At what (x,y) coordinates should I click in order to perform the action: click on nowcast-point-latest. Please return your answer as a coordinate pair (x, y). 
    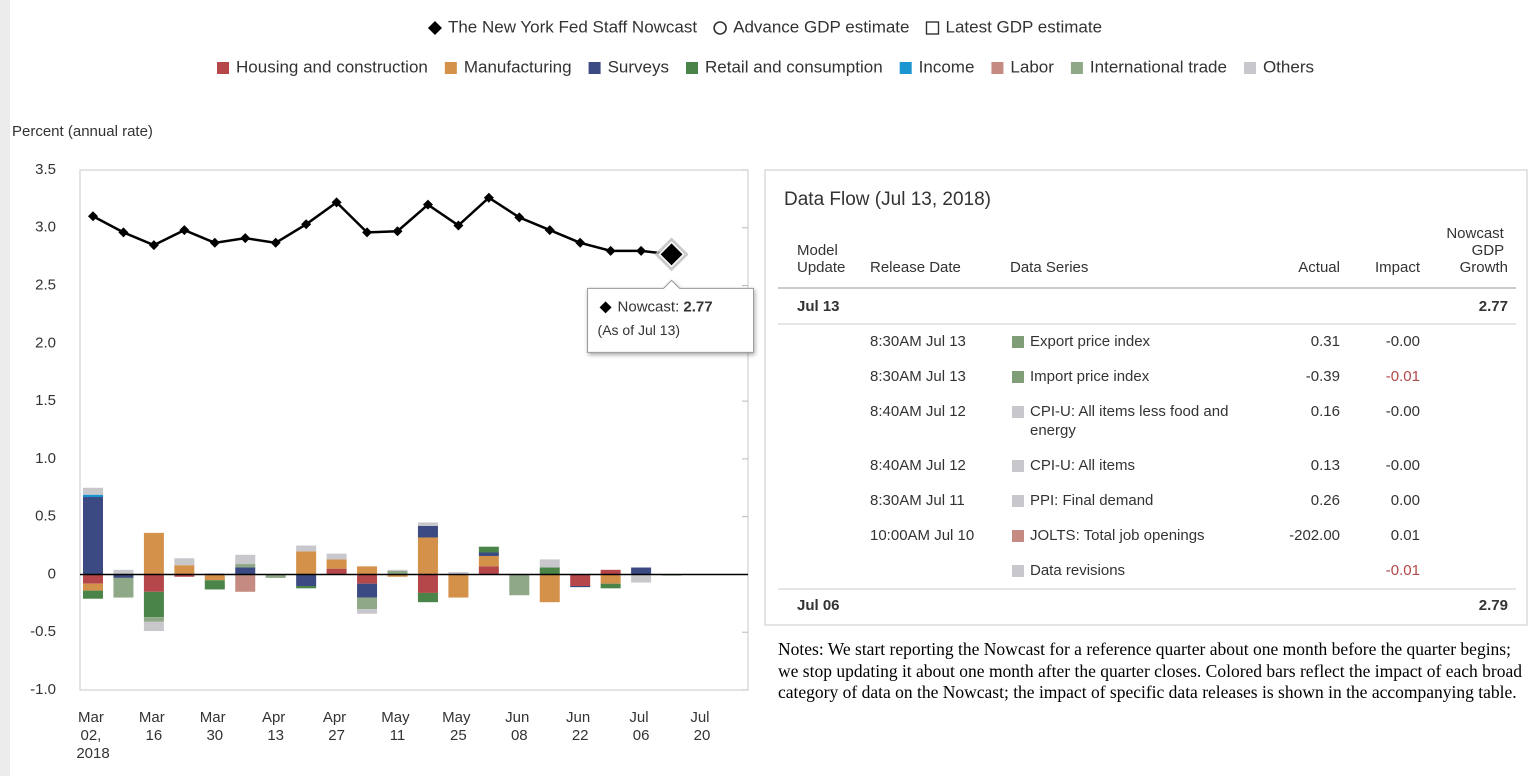
    Looking at the image, I should click on (671, 254).